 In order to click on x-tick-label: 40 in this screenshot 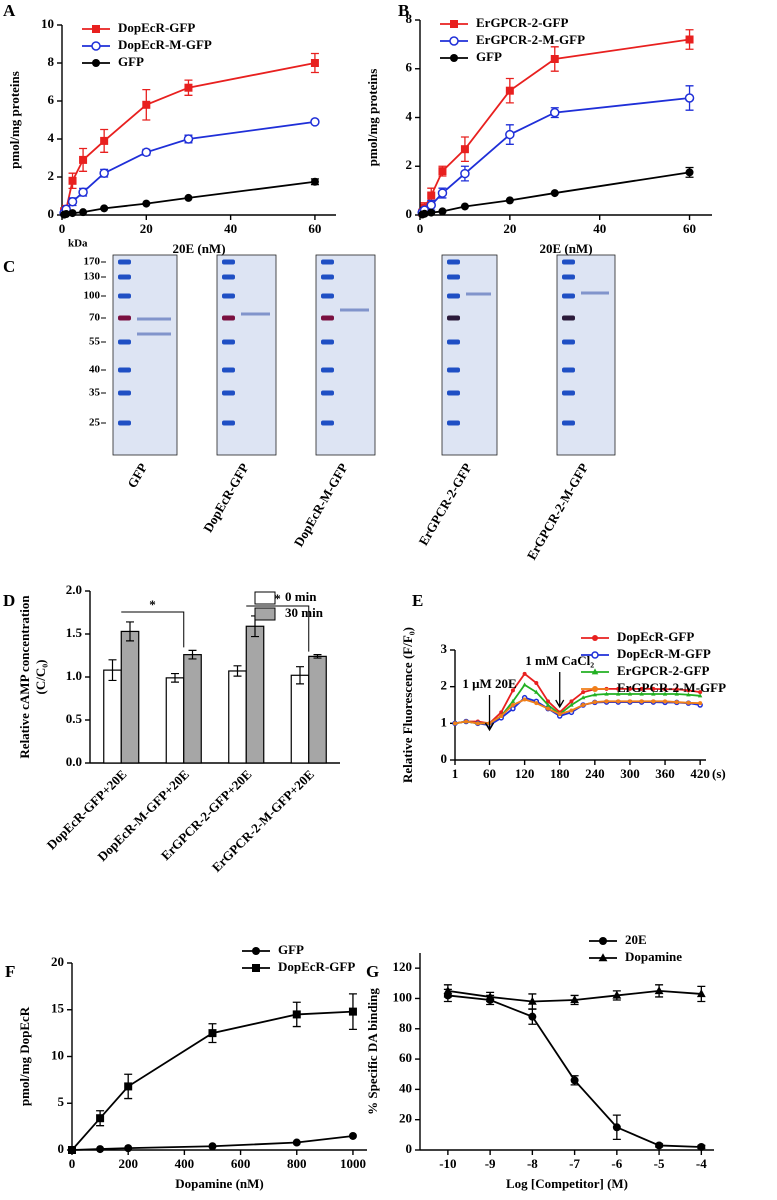, I will do `click(599, 228)`.